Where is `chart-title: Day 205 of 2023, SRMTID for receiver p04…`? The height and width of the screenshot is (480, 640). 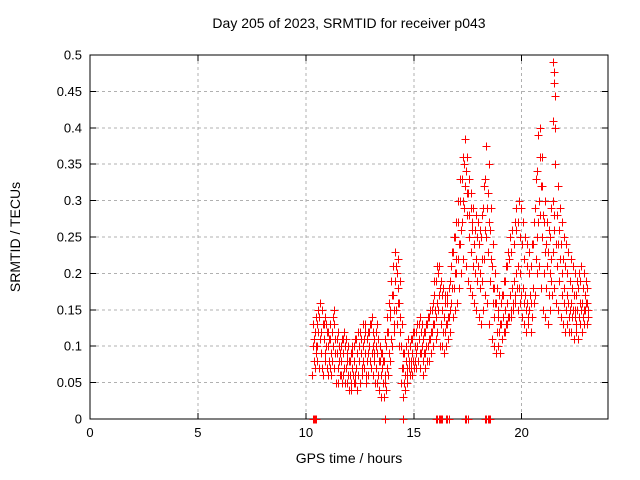
chart-title: Day 205 of 2023, SRMTID for receiver p04… is located at coordinates (349, 23).